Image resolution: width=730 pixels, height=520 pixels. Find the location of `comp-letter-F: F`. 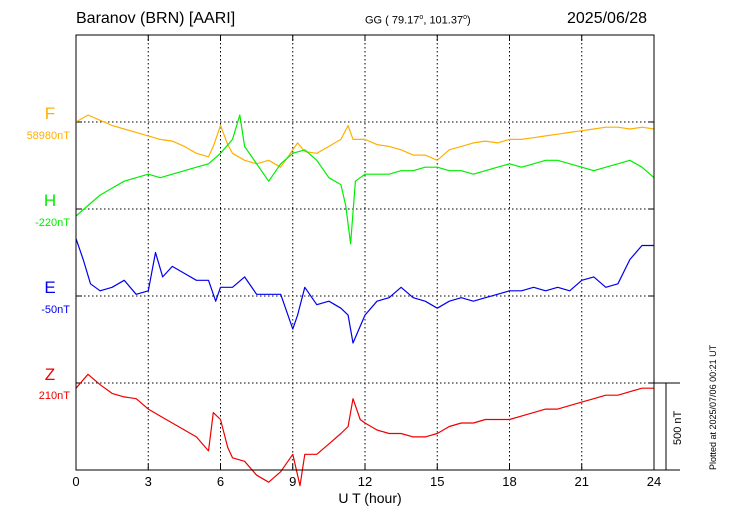

comp-letter-F: F is located at coordinates (50, 113).